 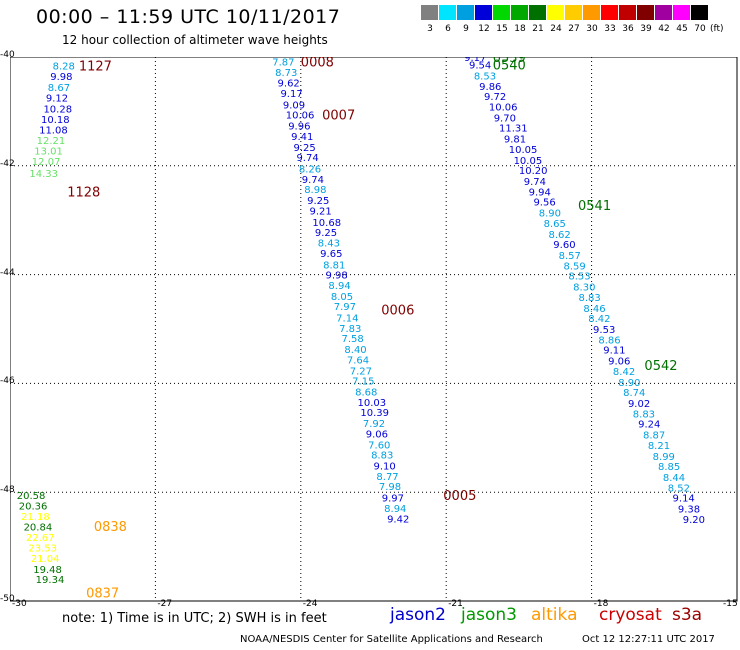 I want to click on wave-height-point: 12.21, so click(x=51, y=141).